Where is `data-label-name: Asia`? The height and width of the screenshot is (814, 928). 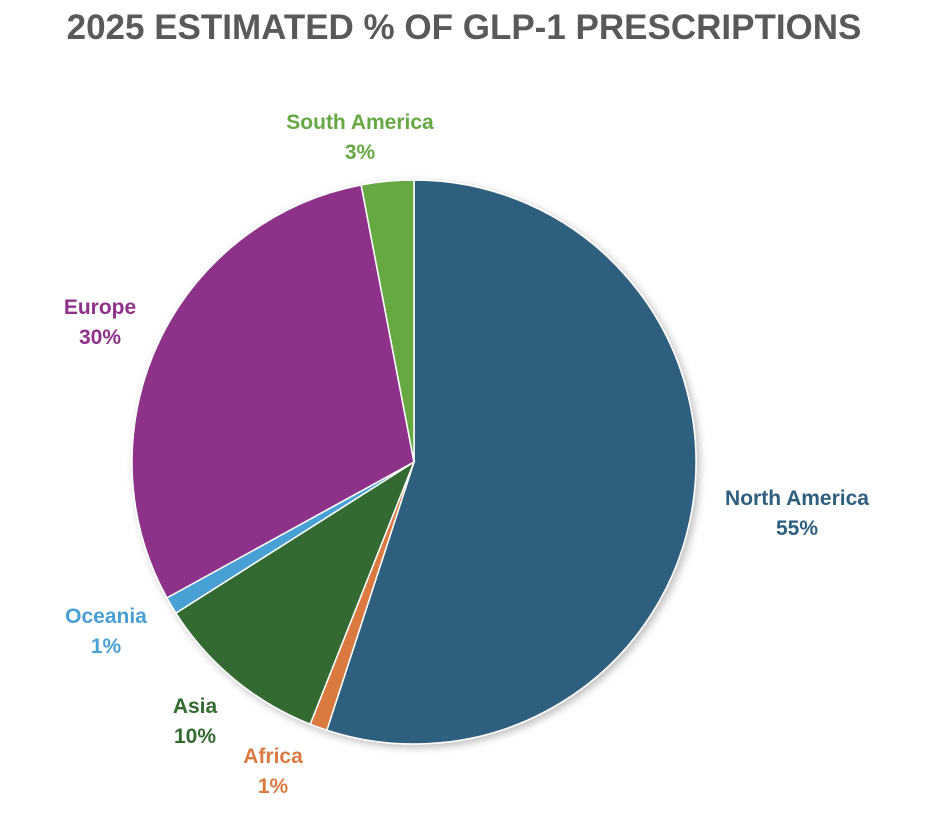
data-label-name: Asia is located at coordinates (195, 706).